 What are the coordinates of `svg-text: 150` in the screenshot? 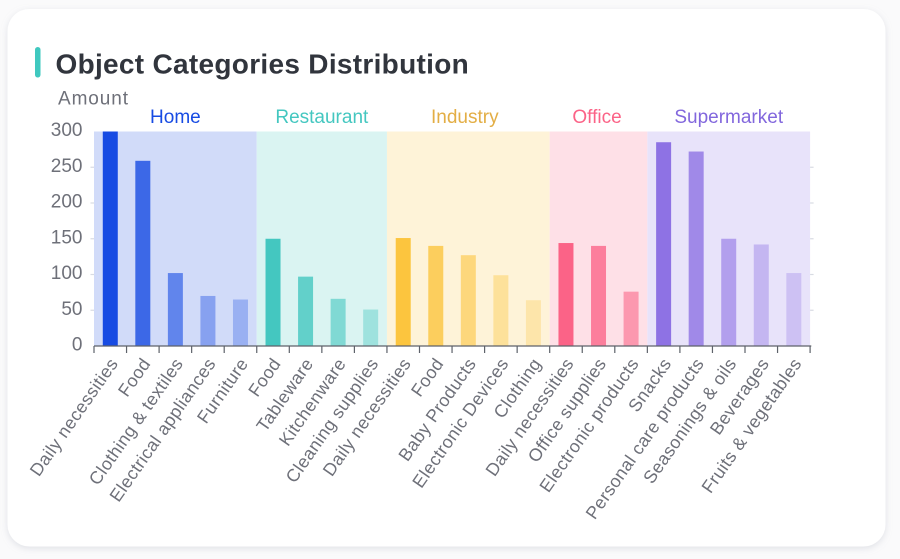 It's located at (67, 237).